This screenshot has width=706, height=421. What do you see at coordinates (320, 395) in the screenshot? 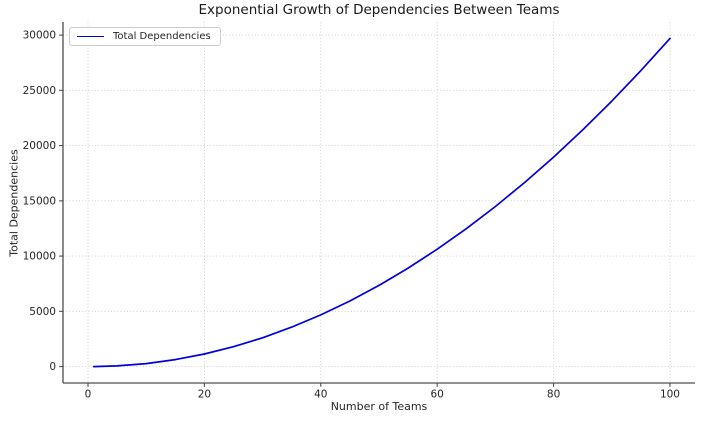
I see `x-tick-label: 40` at bounding box center [320, 395].